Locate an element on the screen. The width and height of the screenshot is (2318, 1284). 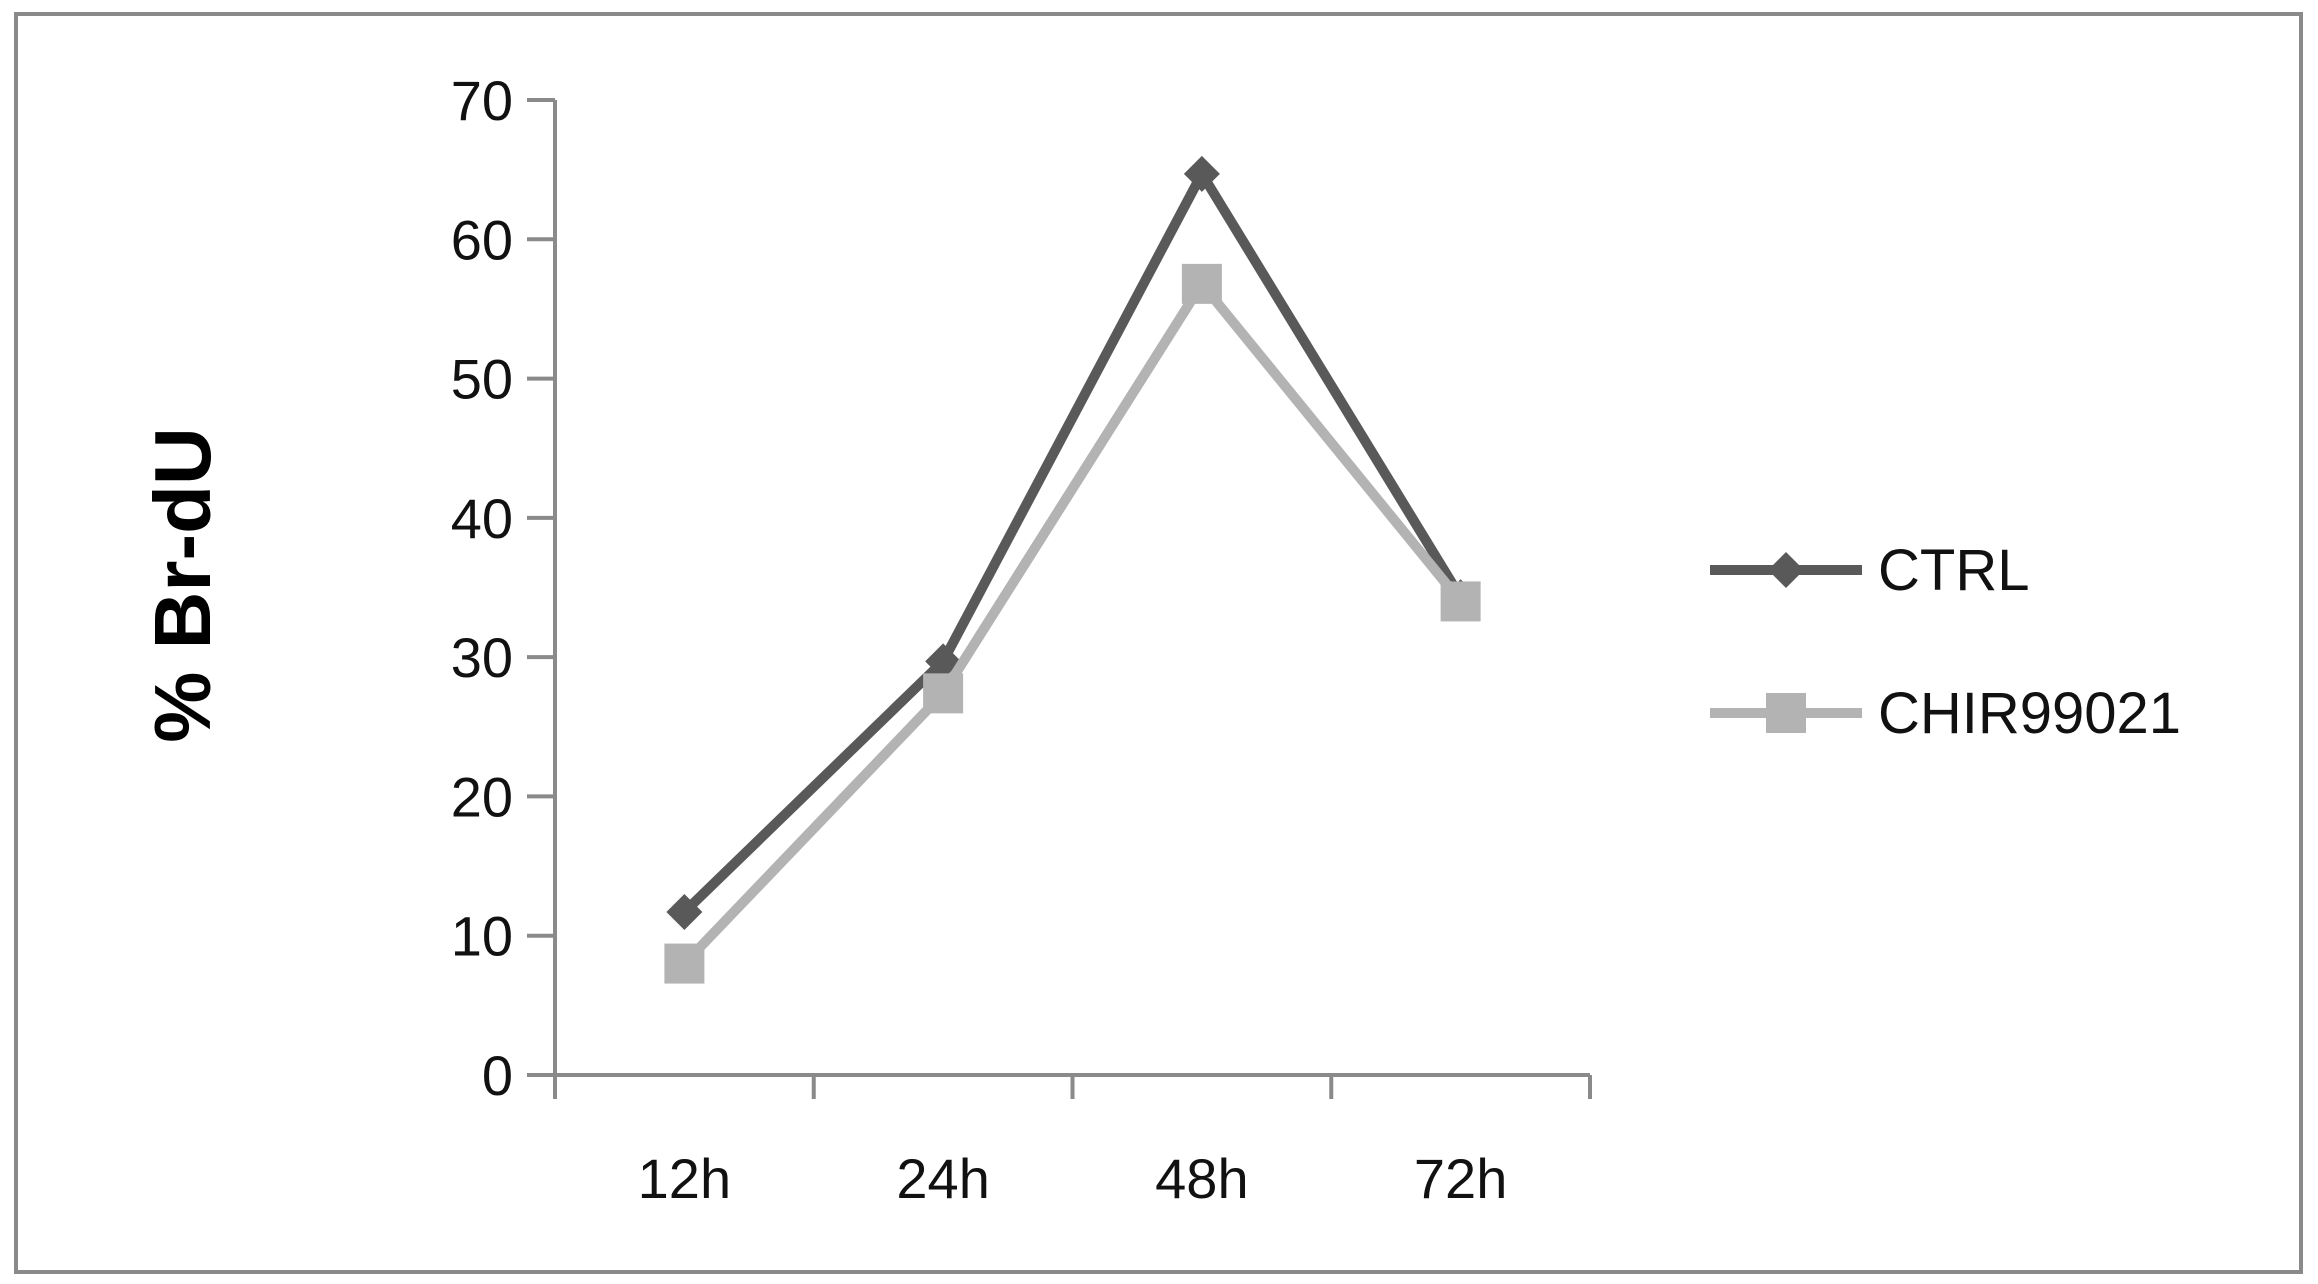
legend: CTRL CHIR99021 is located at coordinates (1945, 642).